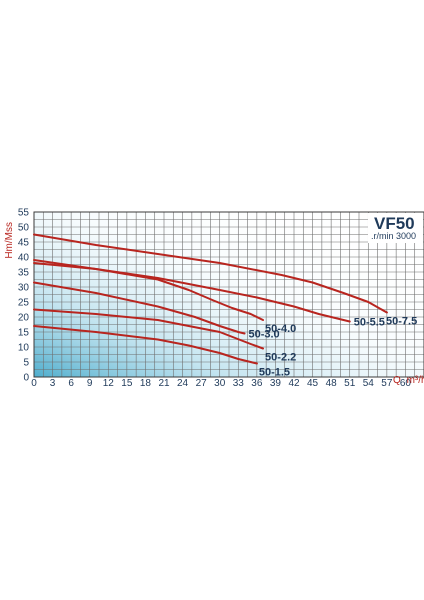  I want to click on curve-label-50-2.2: 50-2.2, so click(280, 358).